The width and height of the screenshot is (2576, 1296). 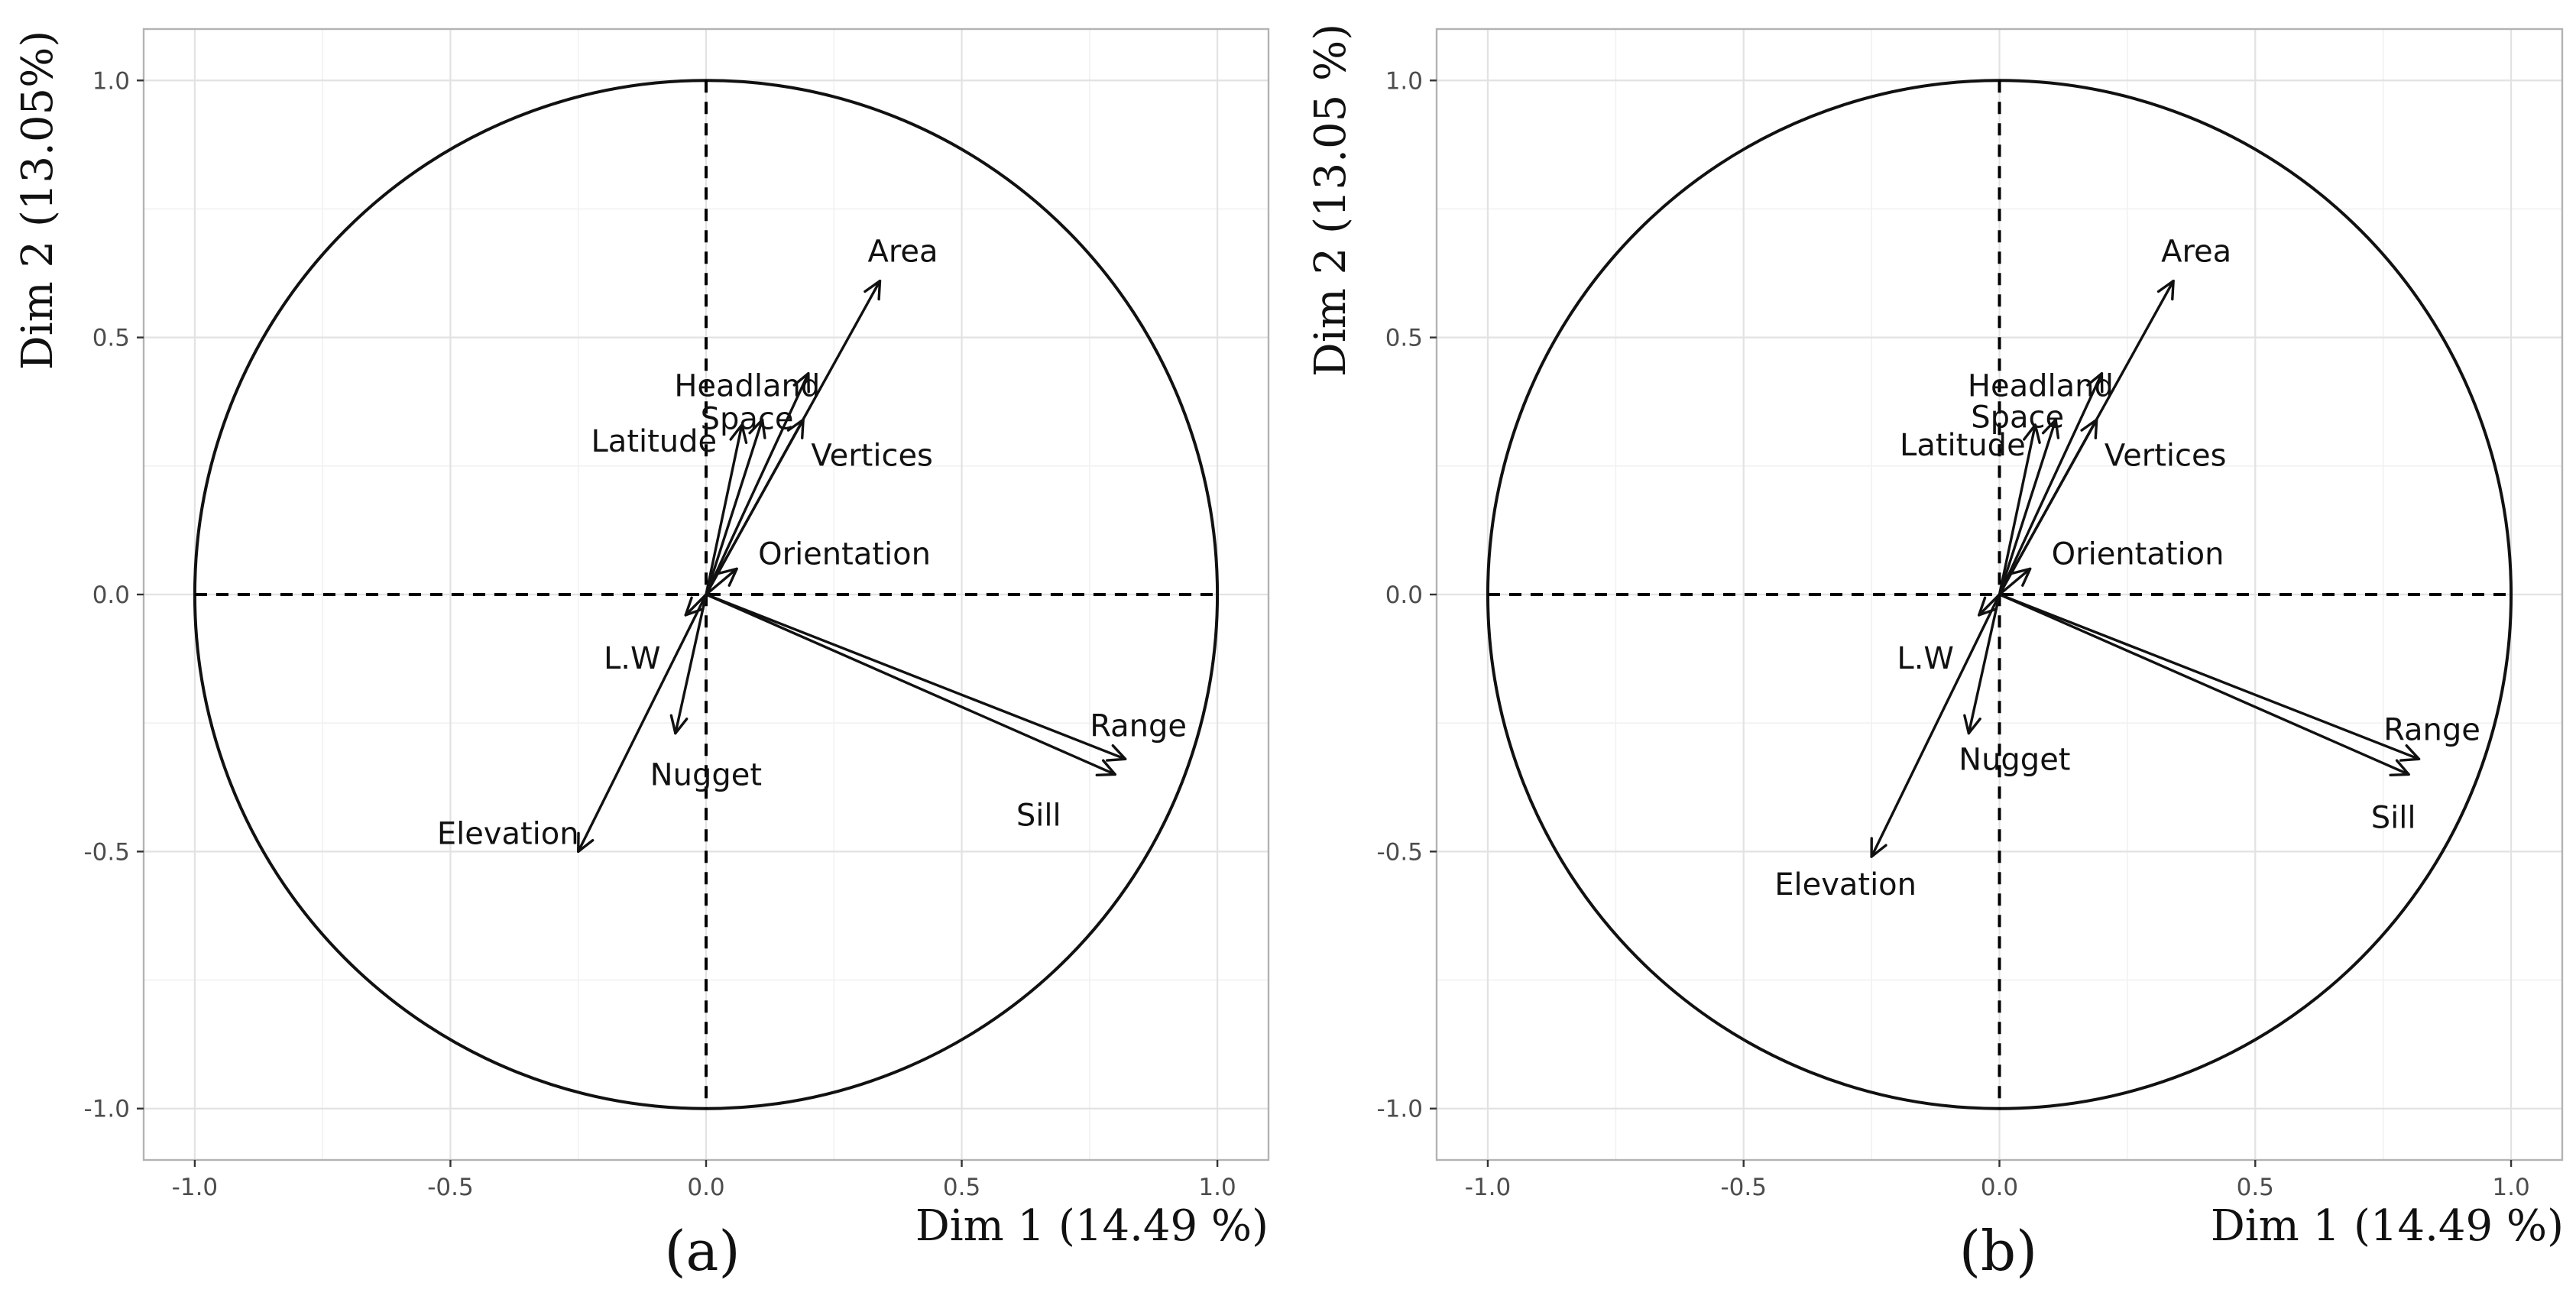 I want to click on panel-label: (a), so click(x=702, y=1251).